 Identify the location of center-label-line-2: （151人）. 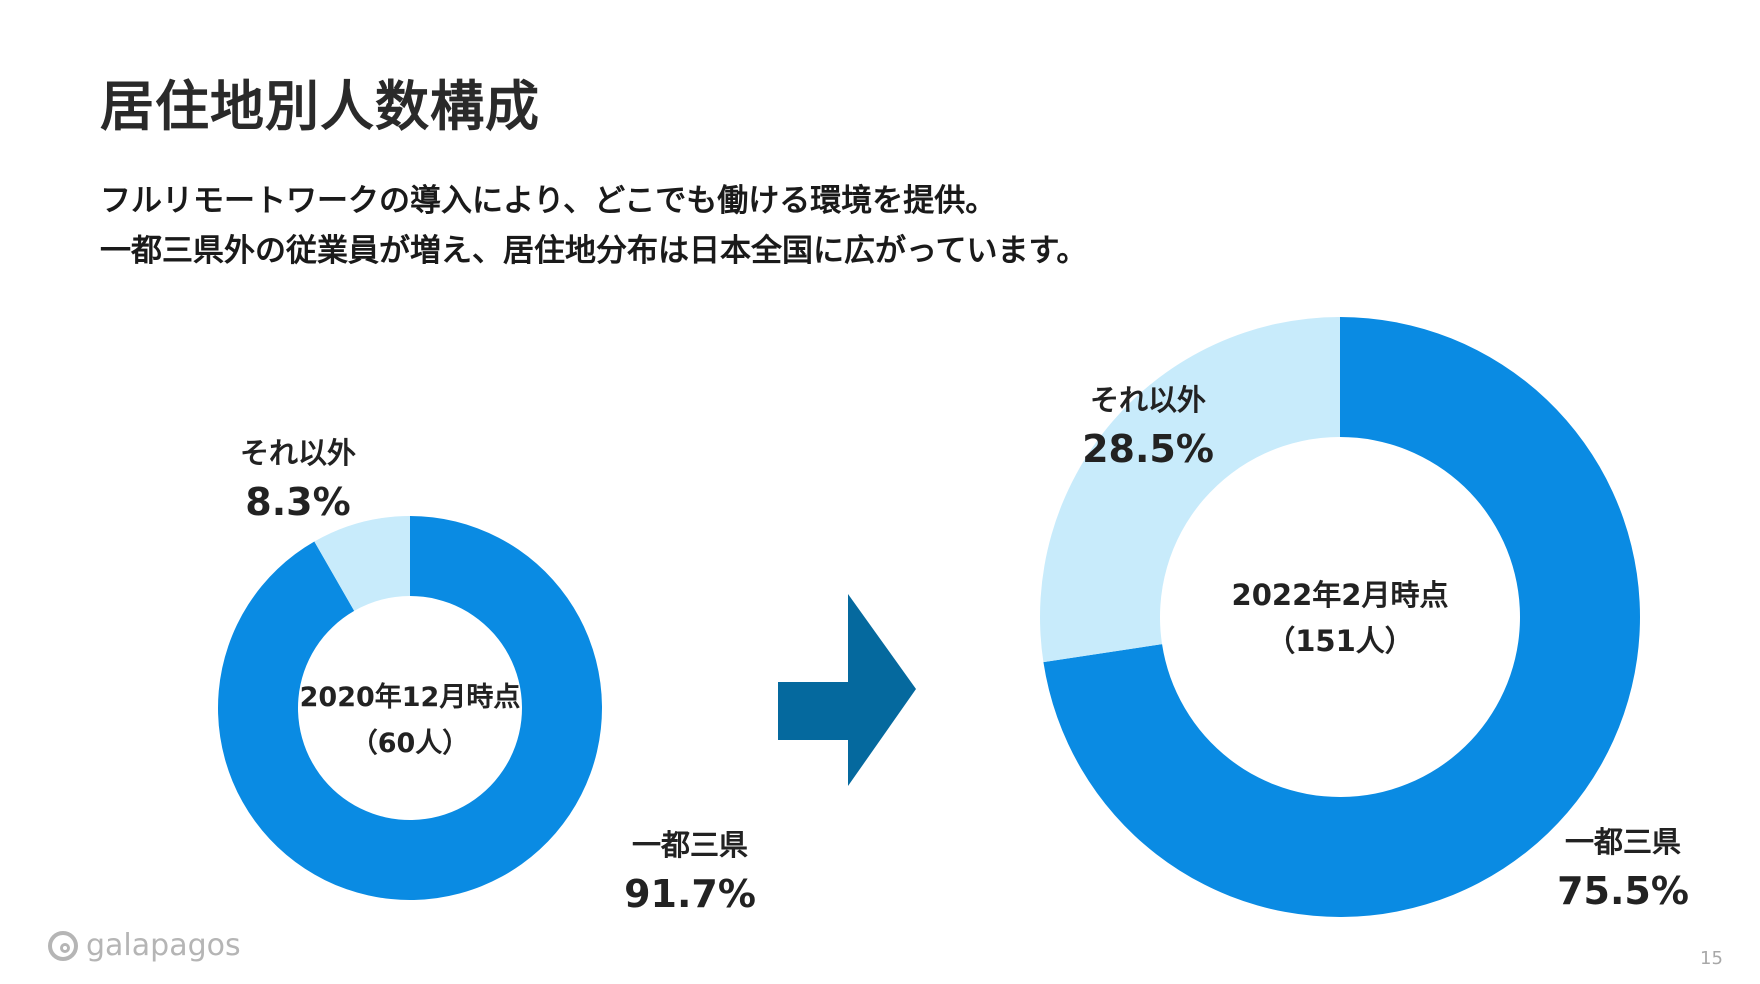
(1340, 641).